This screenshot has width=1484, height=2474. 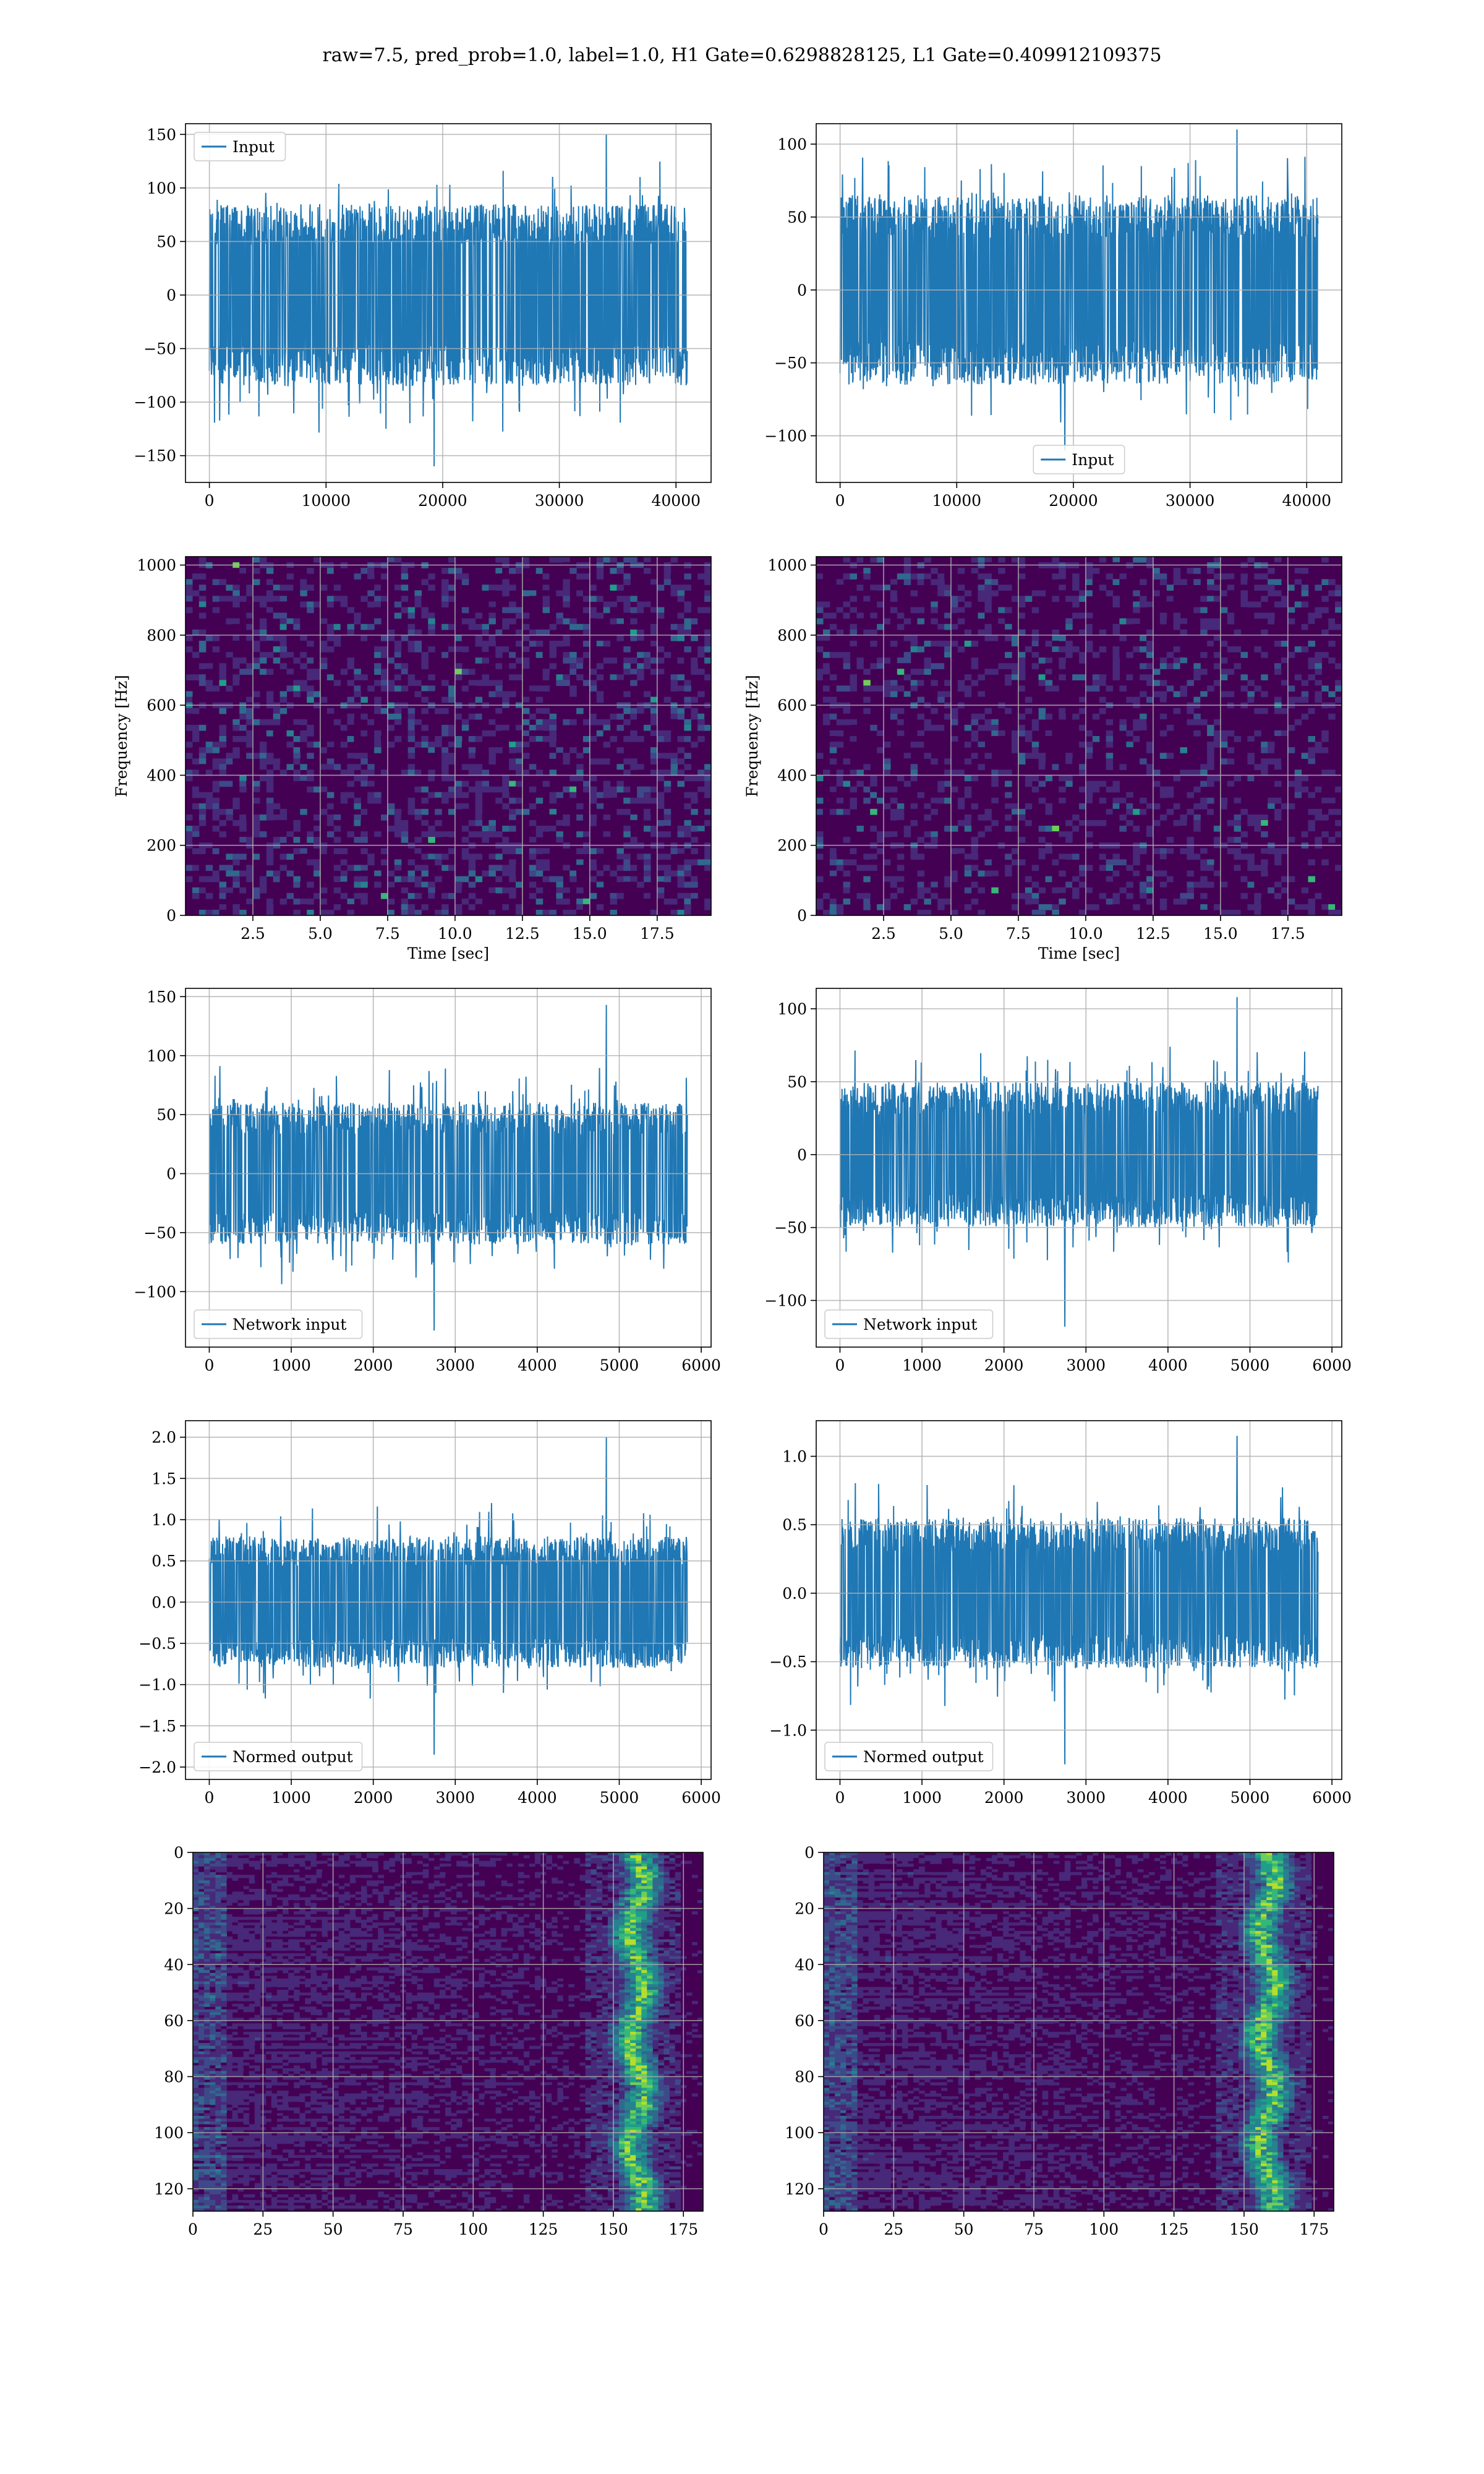 What do you see at coordinates (1085, 934) in the screenshot?
I see `l1_spectrogram-xtick-label: 10.0` at bounding box center [1085, 934].